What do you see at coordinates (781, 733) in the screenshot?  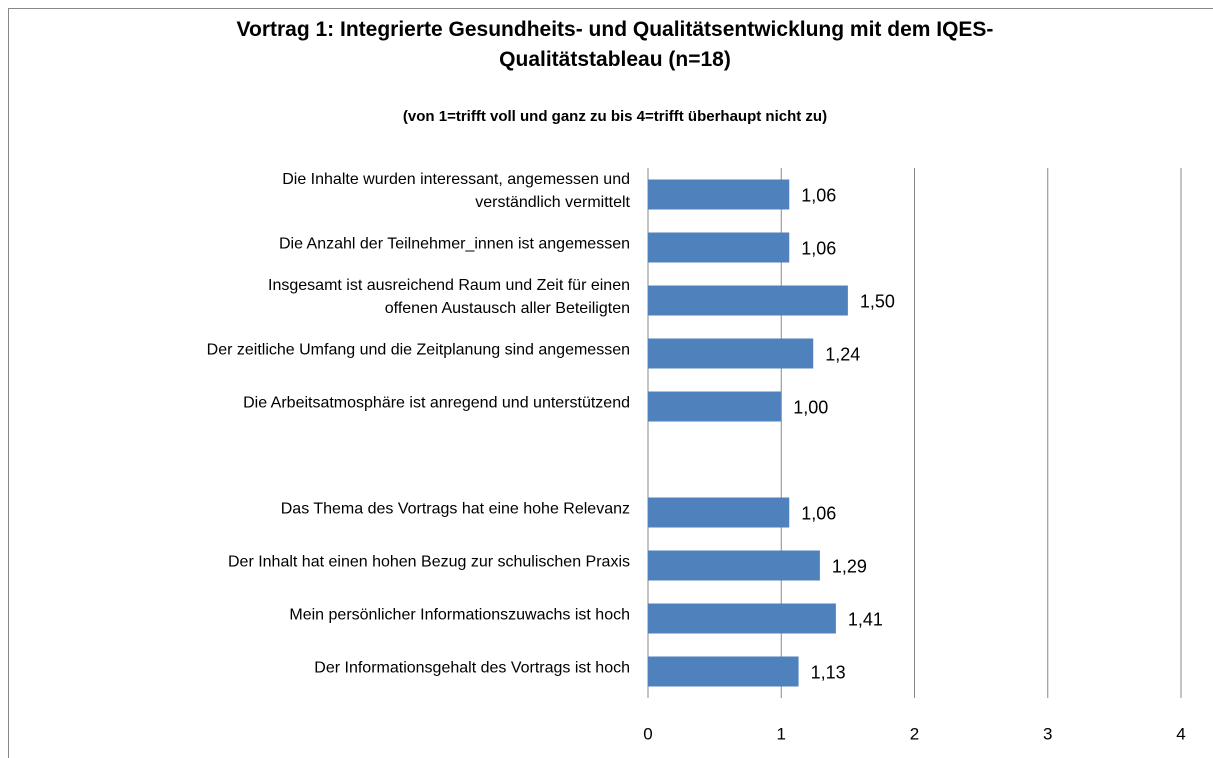 I see `x-tick-label: 1` at bounding box center [781, 733].